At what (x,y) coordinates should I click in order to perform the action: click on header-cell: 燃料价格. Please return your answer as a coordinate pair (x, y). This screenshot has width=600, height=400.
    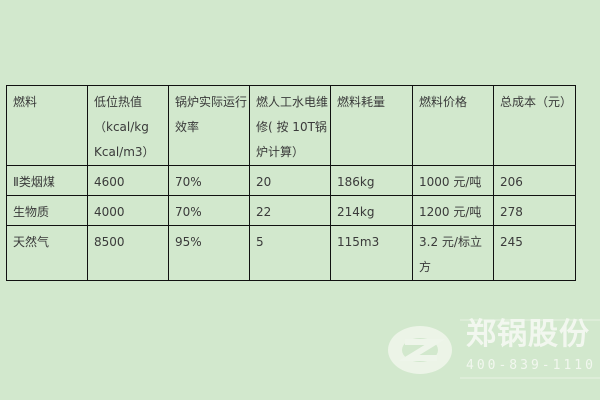
    Looking at the image, I should click on (453, 125).